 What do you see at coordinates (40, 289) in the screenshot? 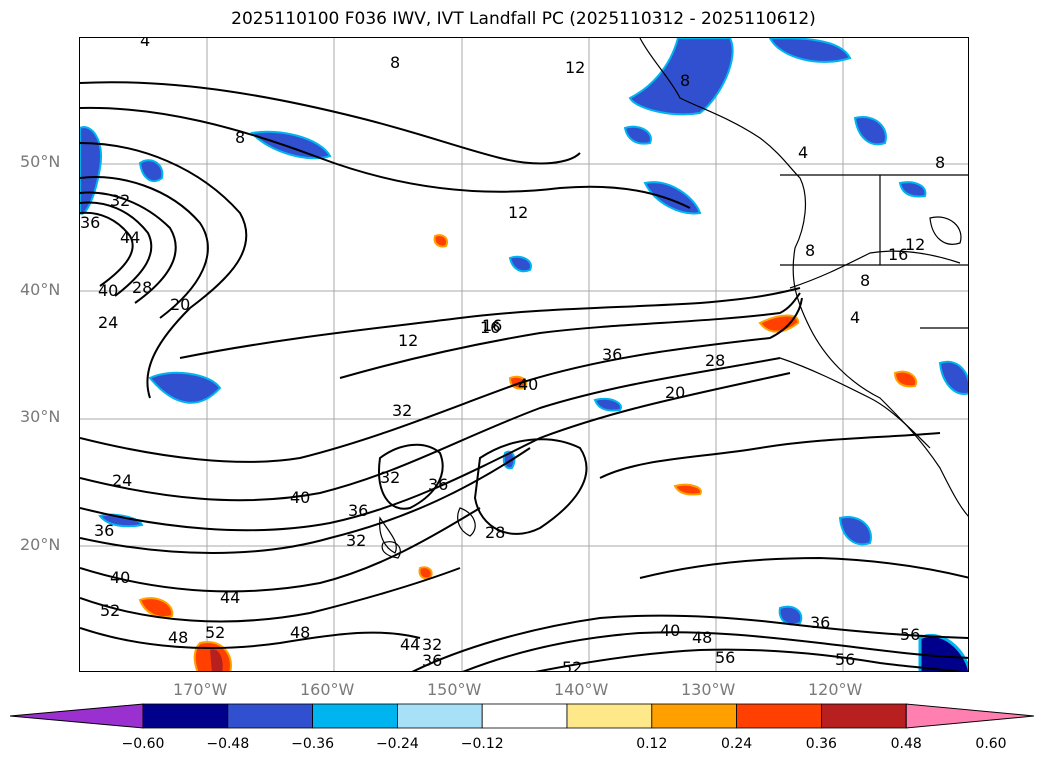
I see `lat-label-40n: 40°N` at bounding box center [40, 289].